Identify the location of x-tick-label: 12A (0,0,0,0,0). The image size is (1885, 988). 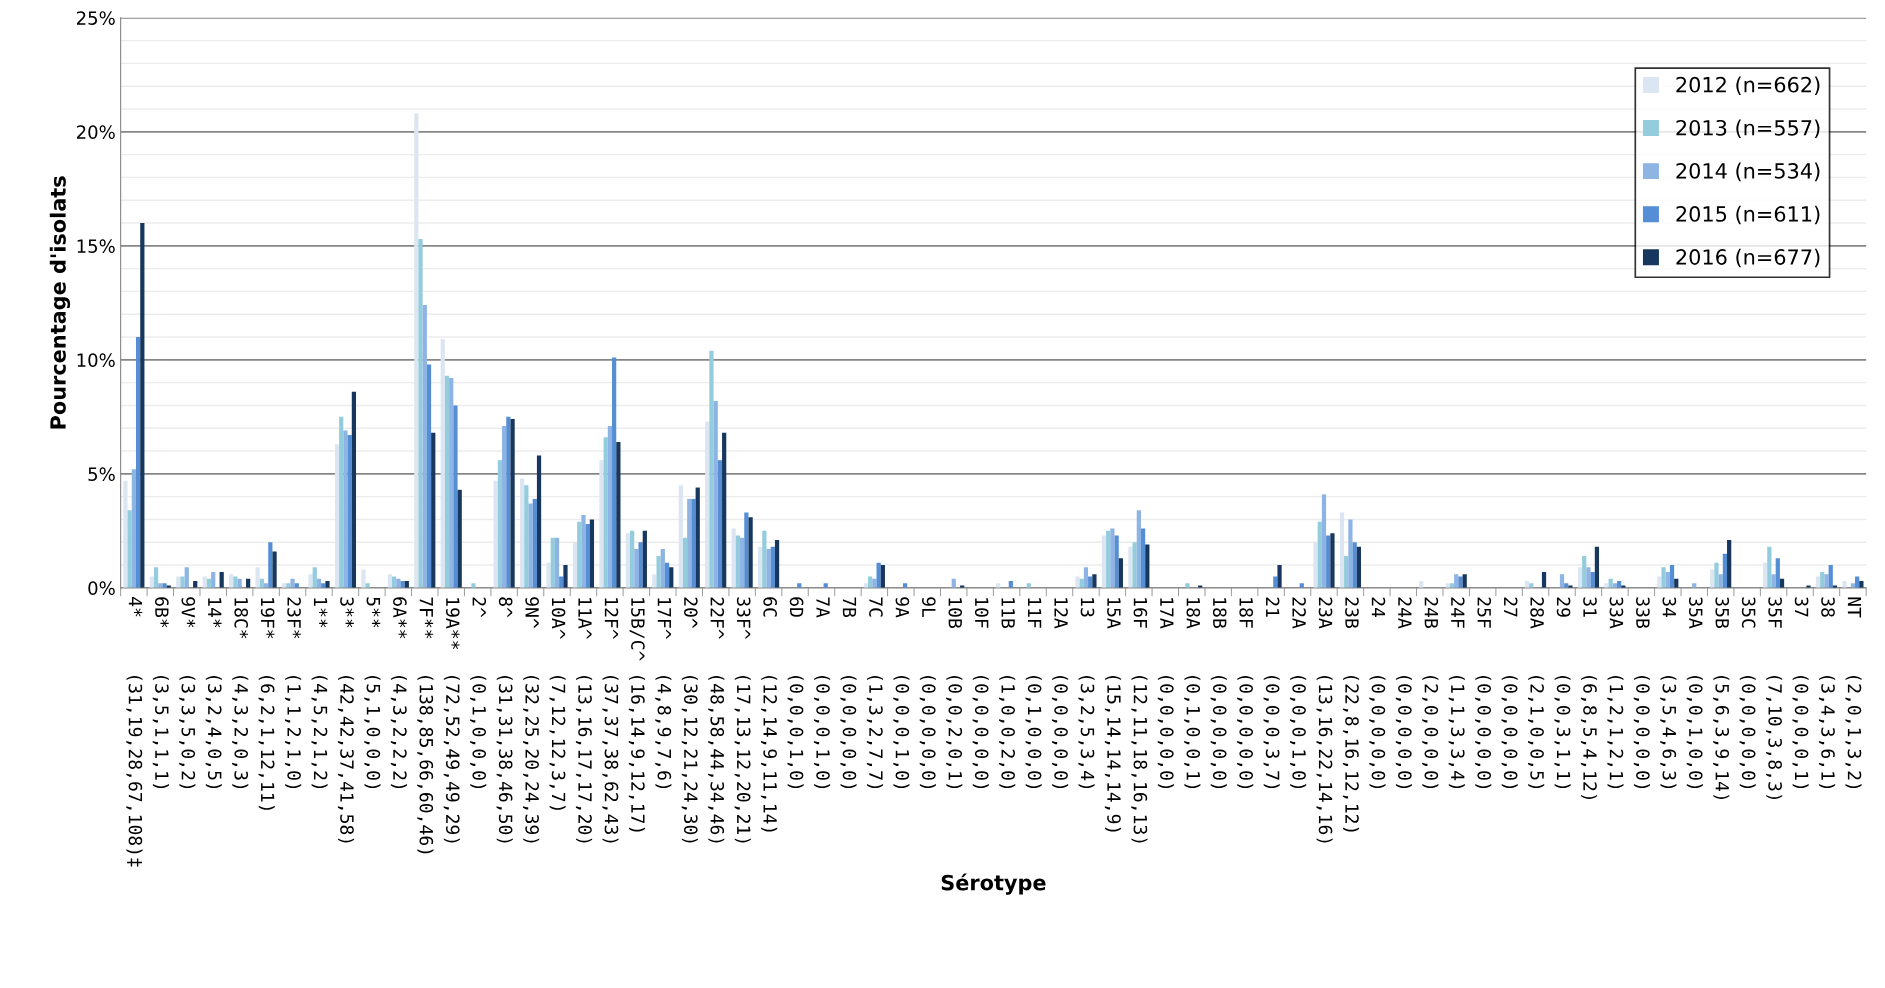
(1060, 693).